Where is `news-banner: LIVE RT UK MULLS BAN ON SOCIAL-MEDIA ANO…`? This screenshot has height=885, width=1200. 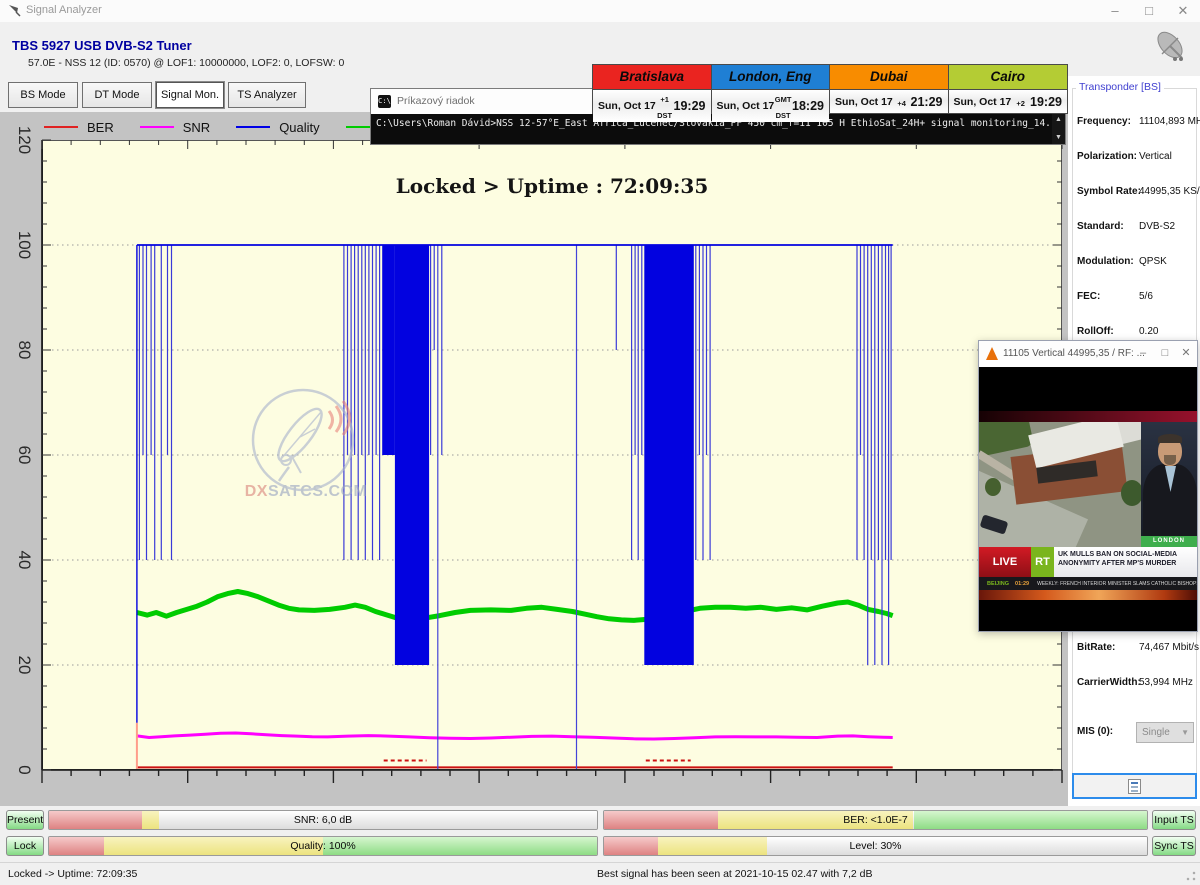 news-banner: LIVE RT UK MULLS BAN ON SOCIAL-MEDIA ANO… is located at coordinates (1088, 562).